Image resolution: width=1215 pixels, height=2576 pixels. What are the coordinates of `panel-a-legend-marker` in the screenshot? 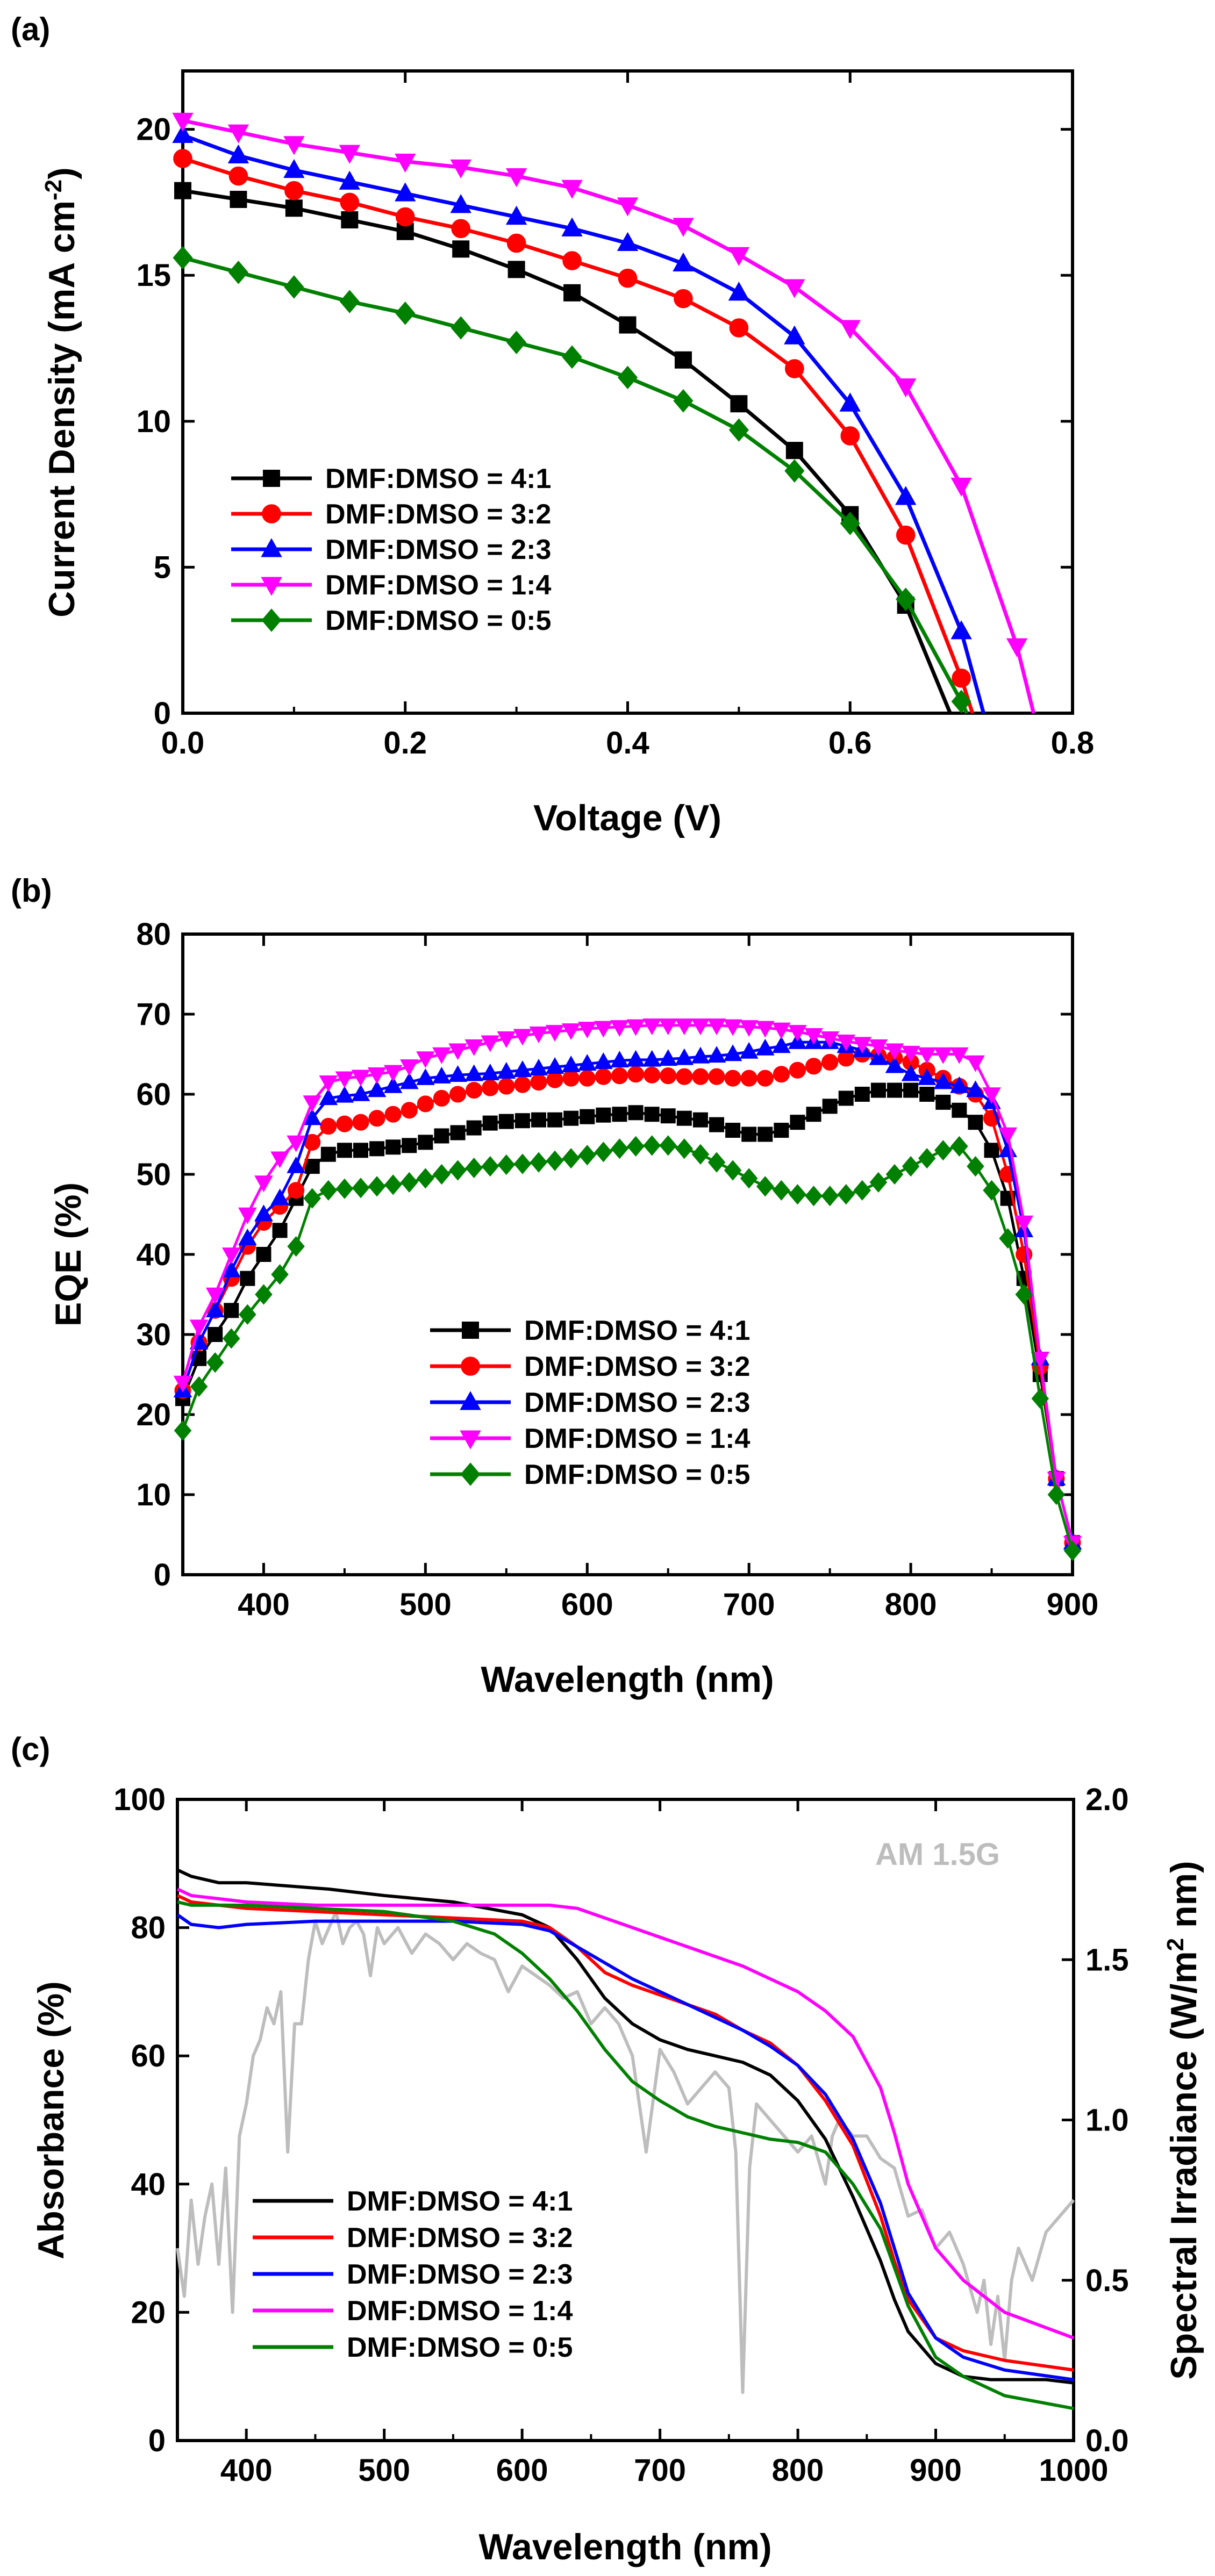 It's located at (271, 513).